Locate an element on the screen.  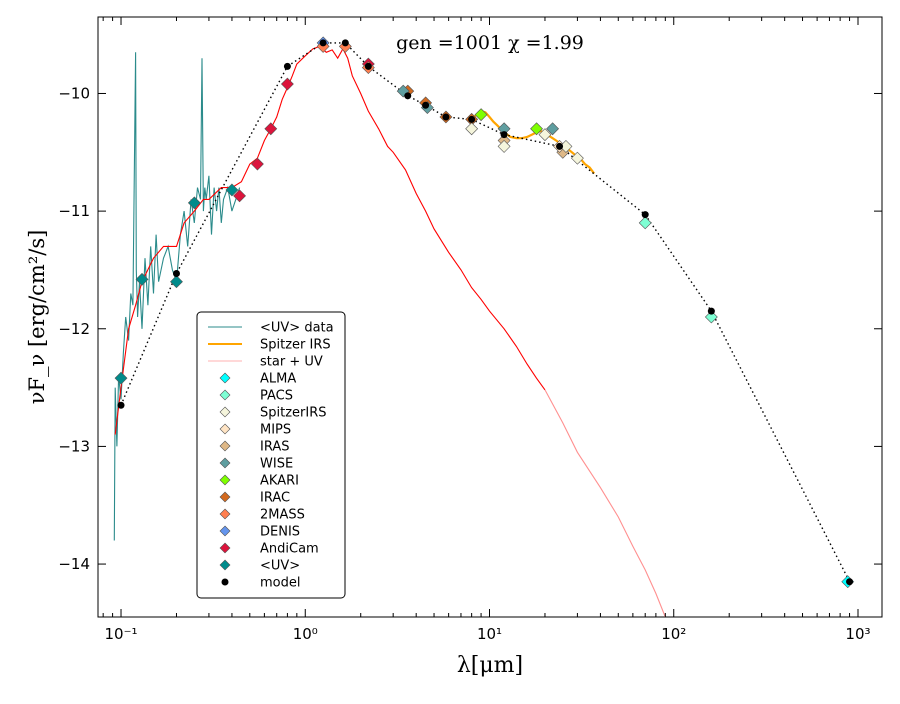
legend-label: model is located at coordinates (280, 583).